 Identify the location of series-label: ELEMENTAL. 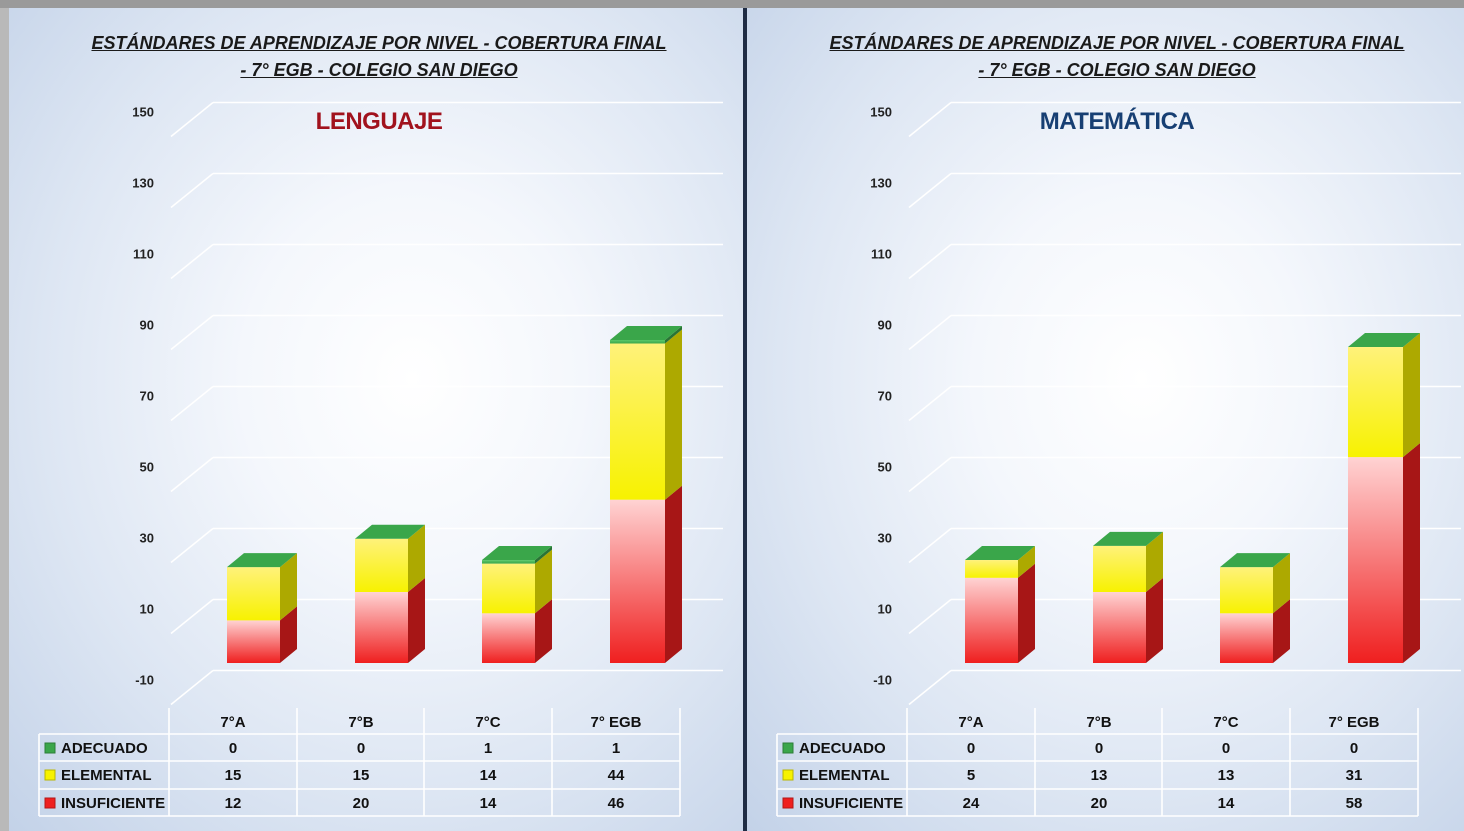
(844, 775).